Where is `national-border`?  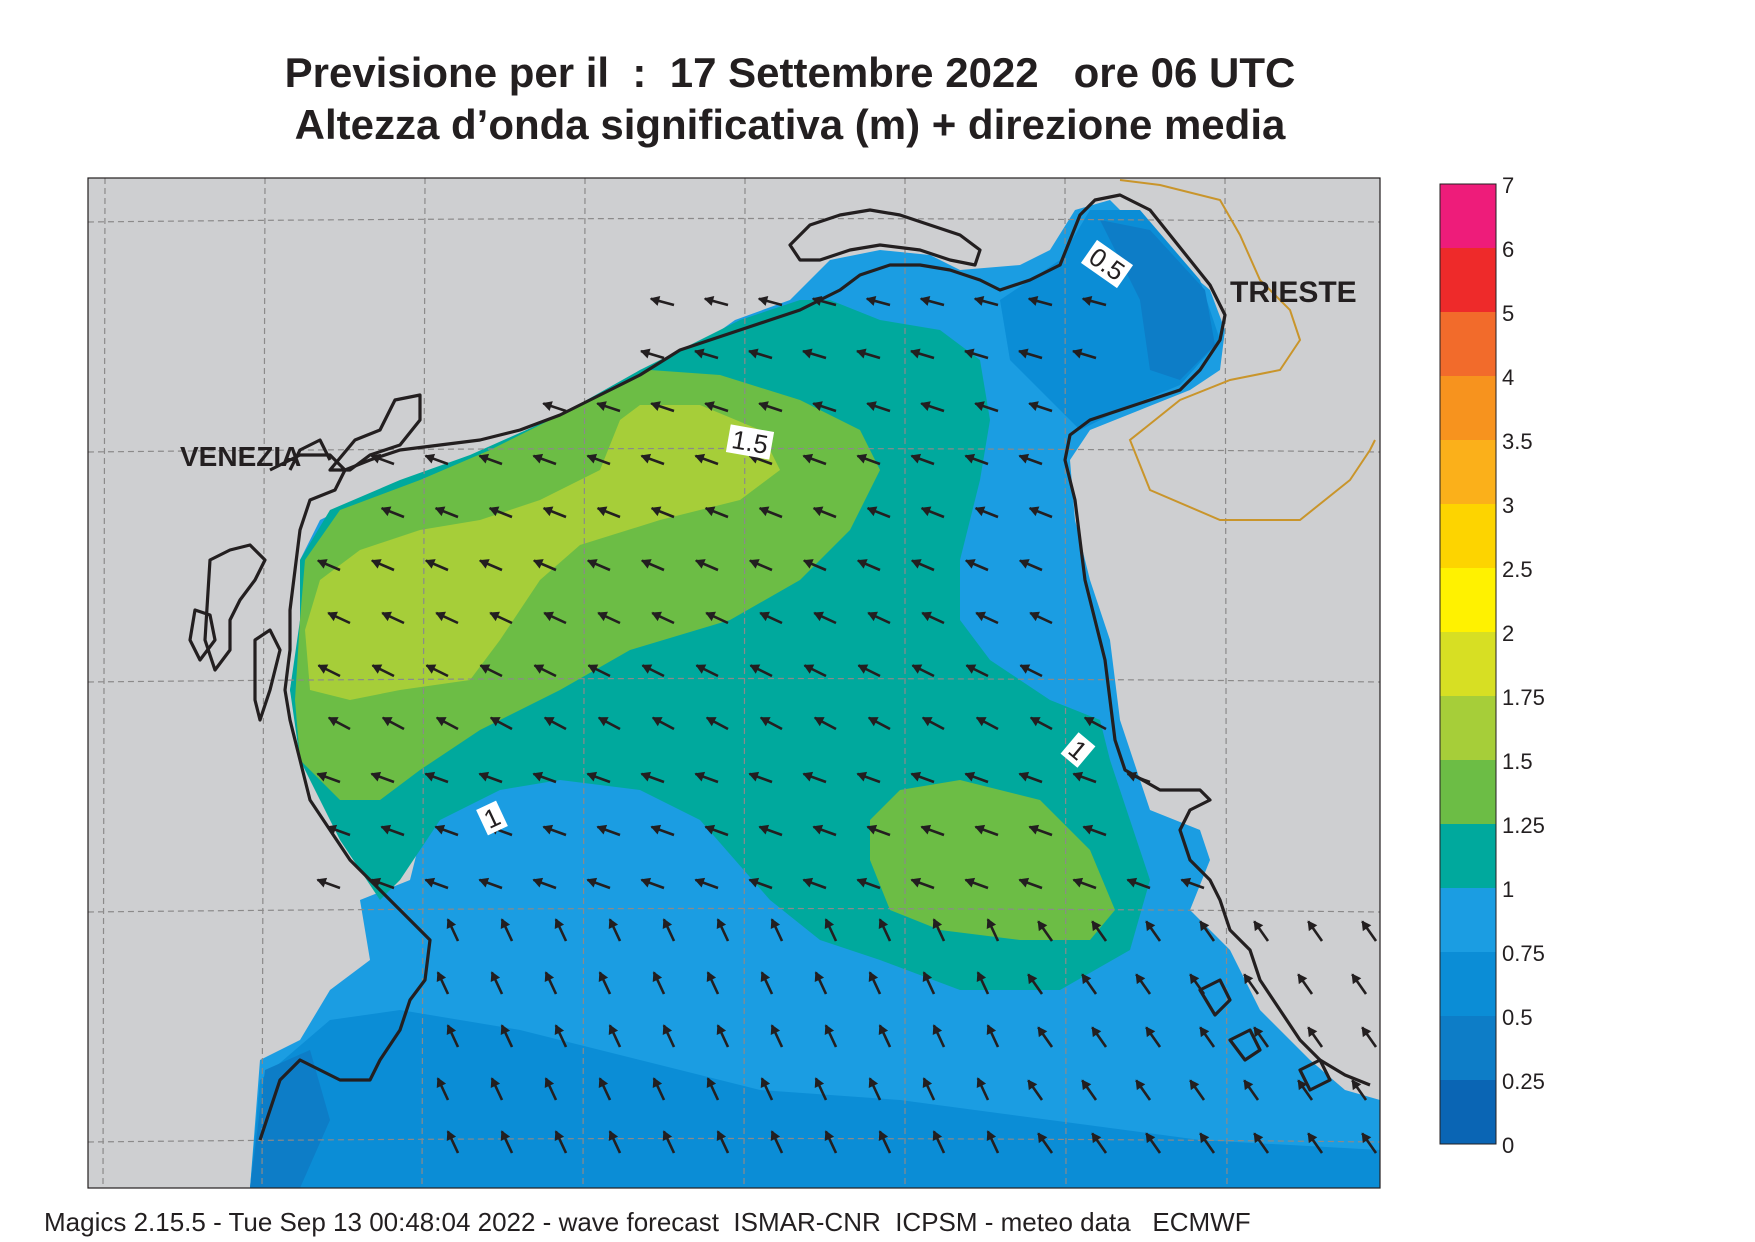 national-border is located at coordinates (1247, 350).